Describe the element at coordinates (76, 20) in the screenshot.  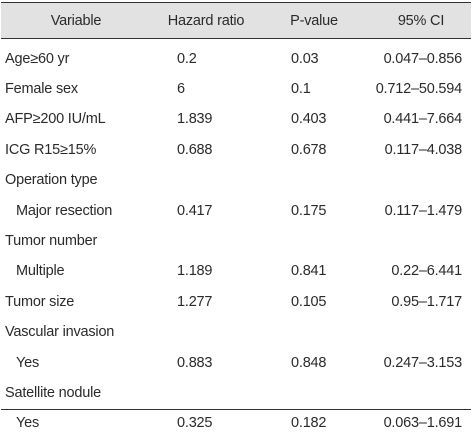
I see `header-variable: Variable` at that location.